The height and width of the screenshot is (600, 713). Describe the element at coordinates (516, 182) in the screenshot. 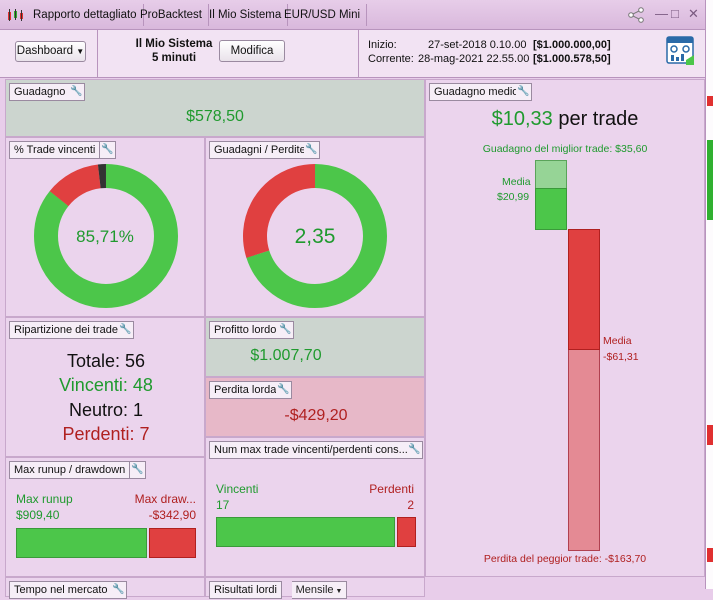

I see `average-win-label: Media` at that location.